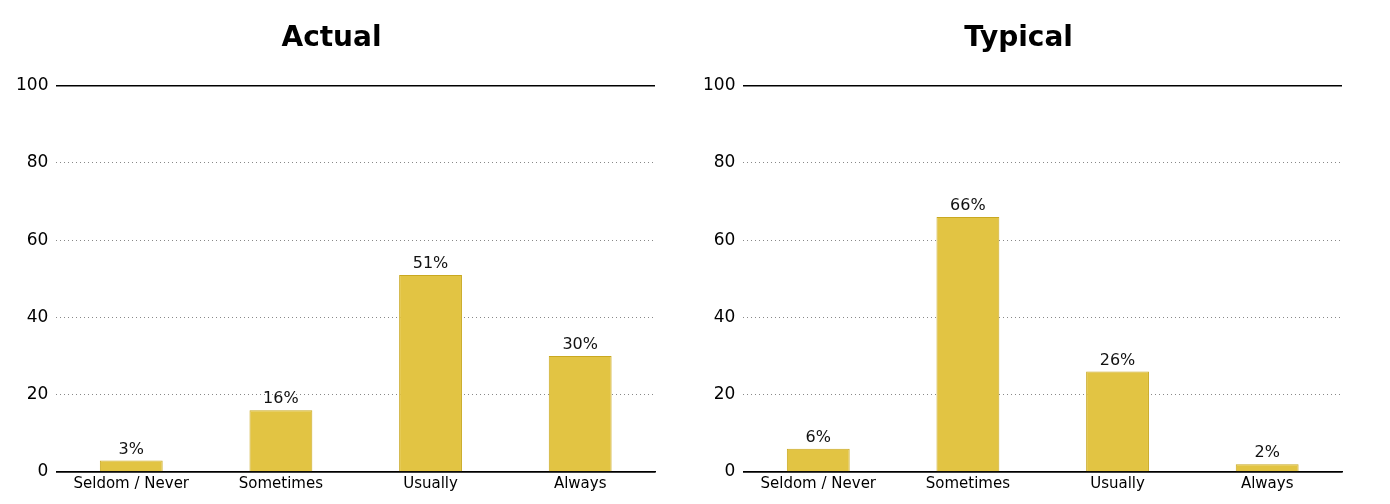 The image size is (1390, 504). Describe the element at coordinates (281, 398) in the screenshot. I see `data-label: 16%` at that location.